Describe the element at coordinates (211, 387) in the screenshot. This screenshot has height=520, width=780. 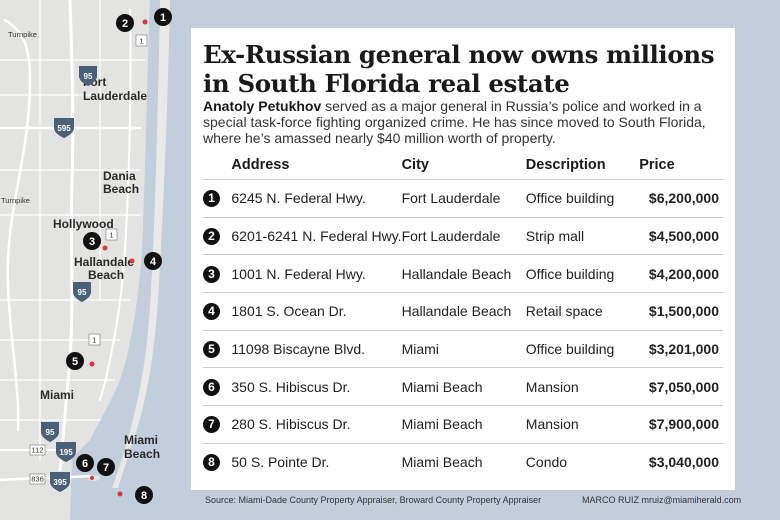
I see `row-number-badge: 6` at that location.